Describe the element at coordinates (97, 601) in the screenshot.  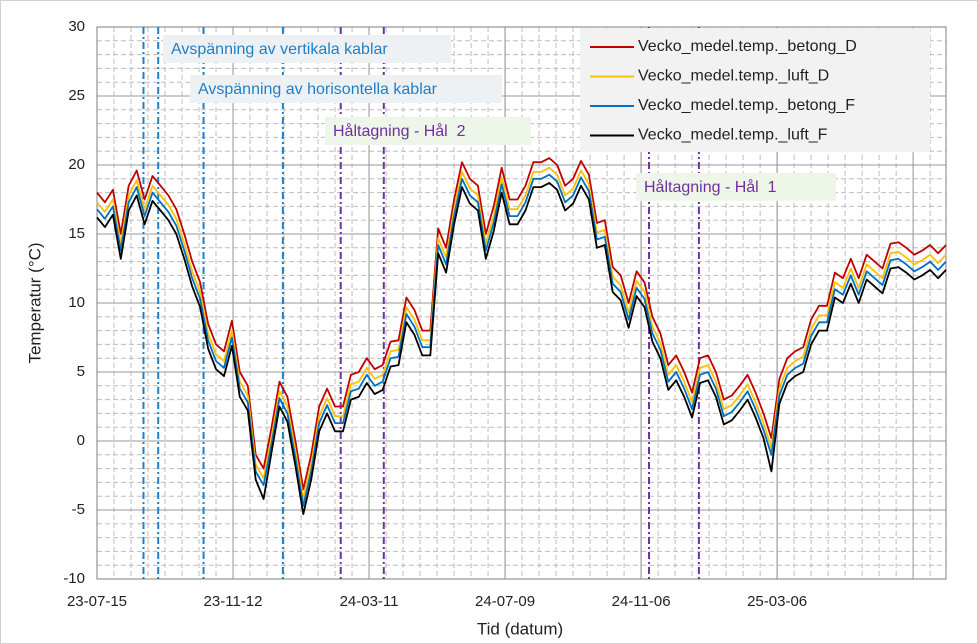
I see `x-tick-label: 23-07-15` at that location.